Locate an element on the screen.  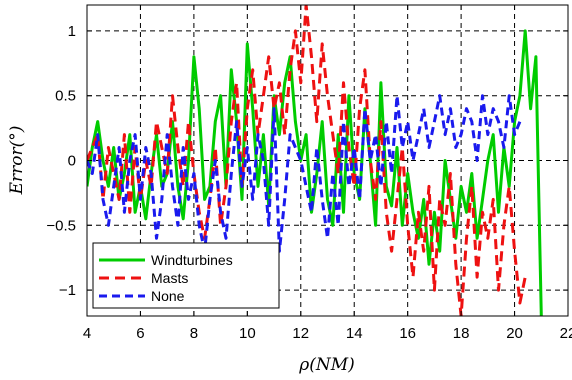
x-tick-label: 12 is located at coordinates (300, 333).